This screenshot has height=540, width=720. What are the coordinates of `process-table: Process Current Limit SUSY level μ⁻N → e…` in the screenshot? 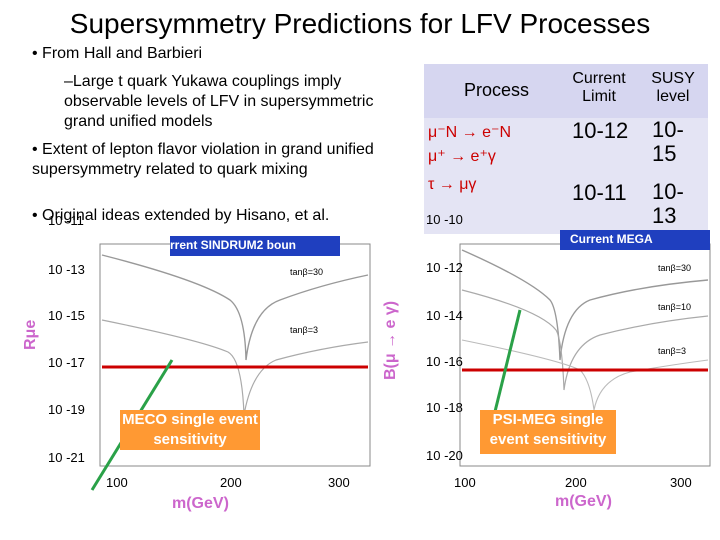 It's located at (566, 149).